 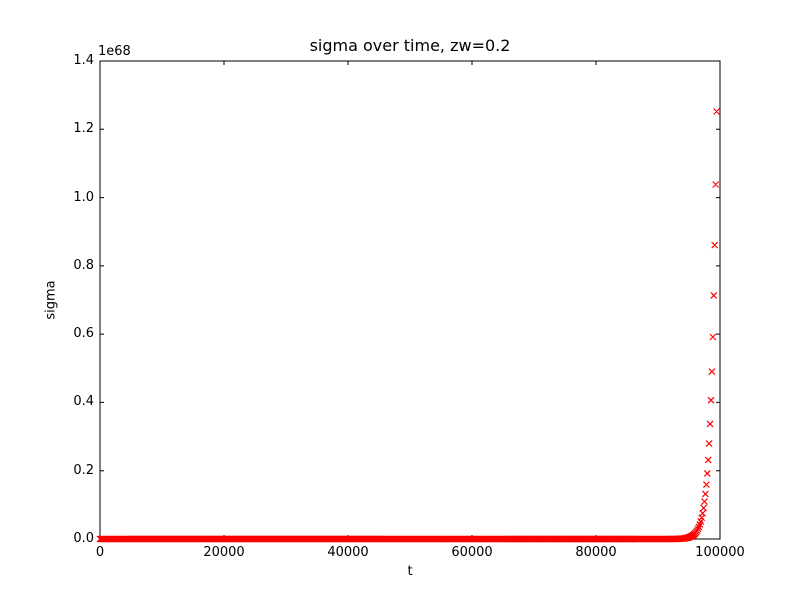 I want to click on y-tick-label: 0.4, so click(x=83, y=402).